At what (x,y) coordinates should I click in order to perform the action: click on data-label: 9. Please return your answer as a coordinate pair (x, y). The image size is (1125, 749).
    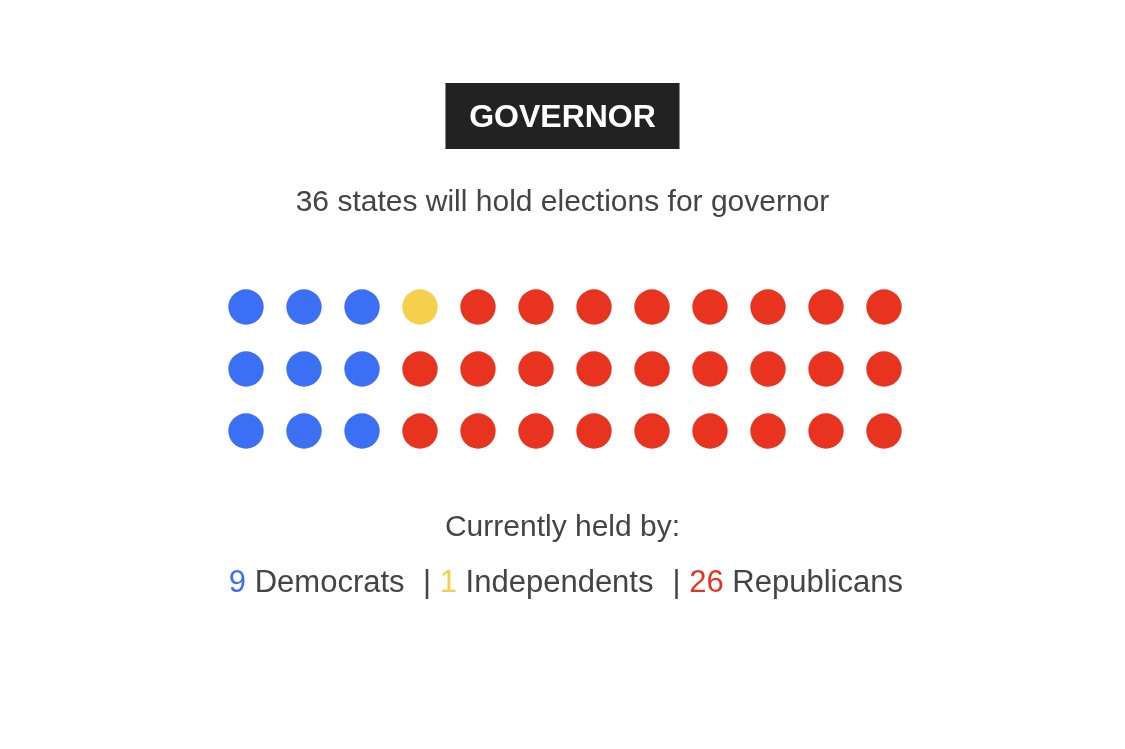
    Looking at the image, I should click on (237, 581).